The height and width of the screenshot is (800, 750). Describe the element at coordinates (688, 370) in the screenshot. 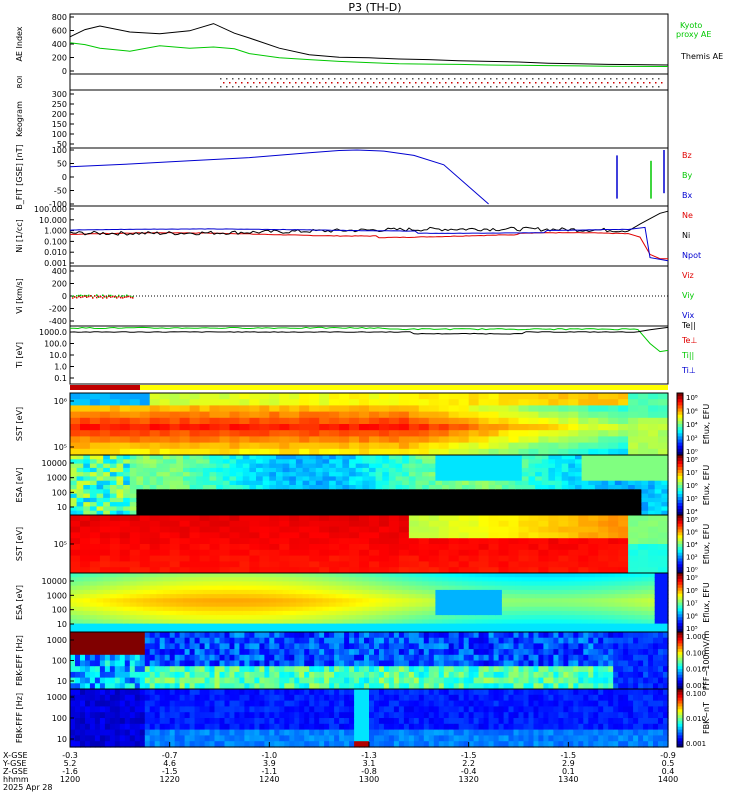

I see `temp-legend-3: Ti⊥` at that location.